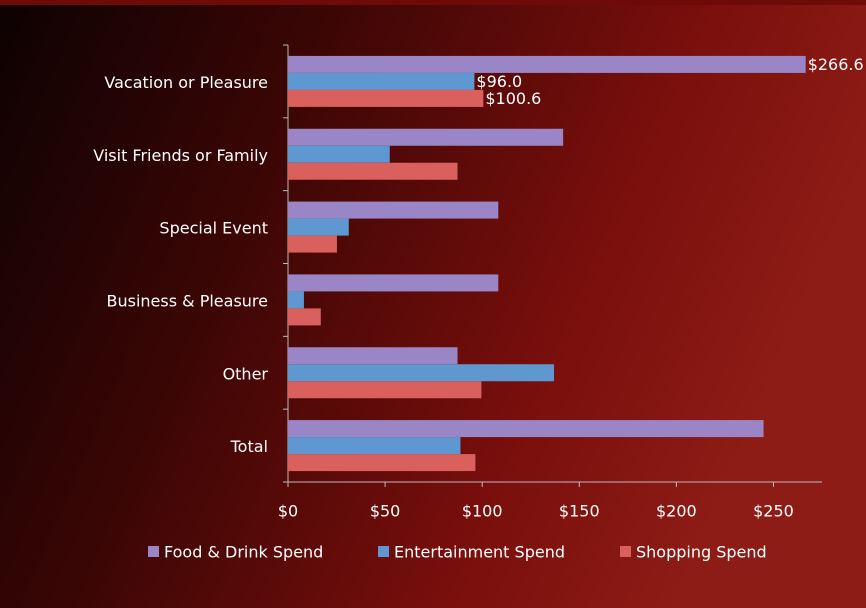 This screenshot has width=866, height=608. I want to click on y-tick-label: Special Event, so click(213, 228).